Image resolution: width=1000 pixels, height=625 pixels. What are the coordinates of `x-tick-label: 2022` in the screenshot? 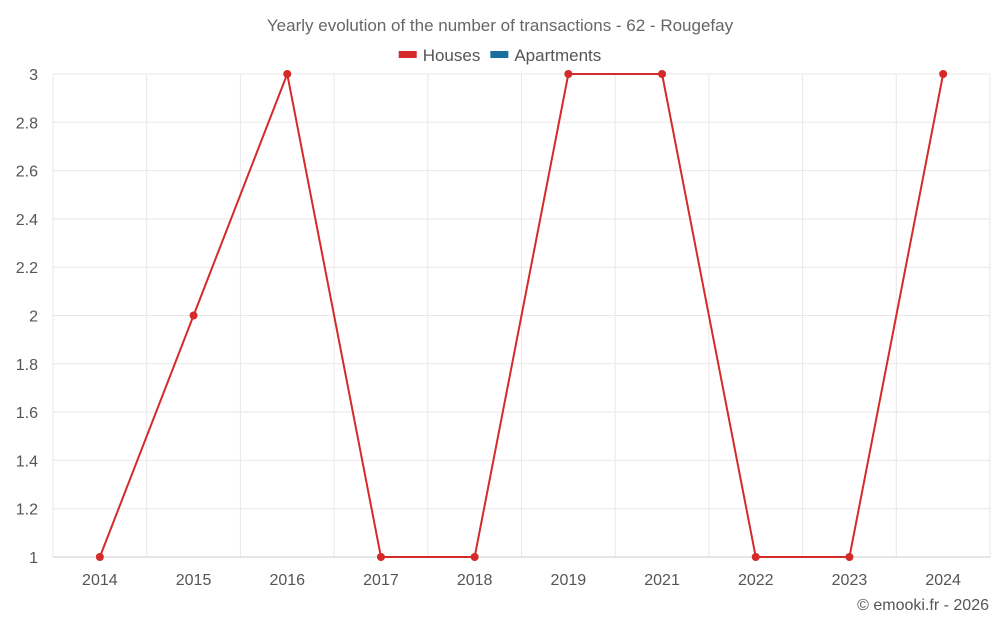 It's located at (756, 580).